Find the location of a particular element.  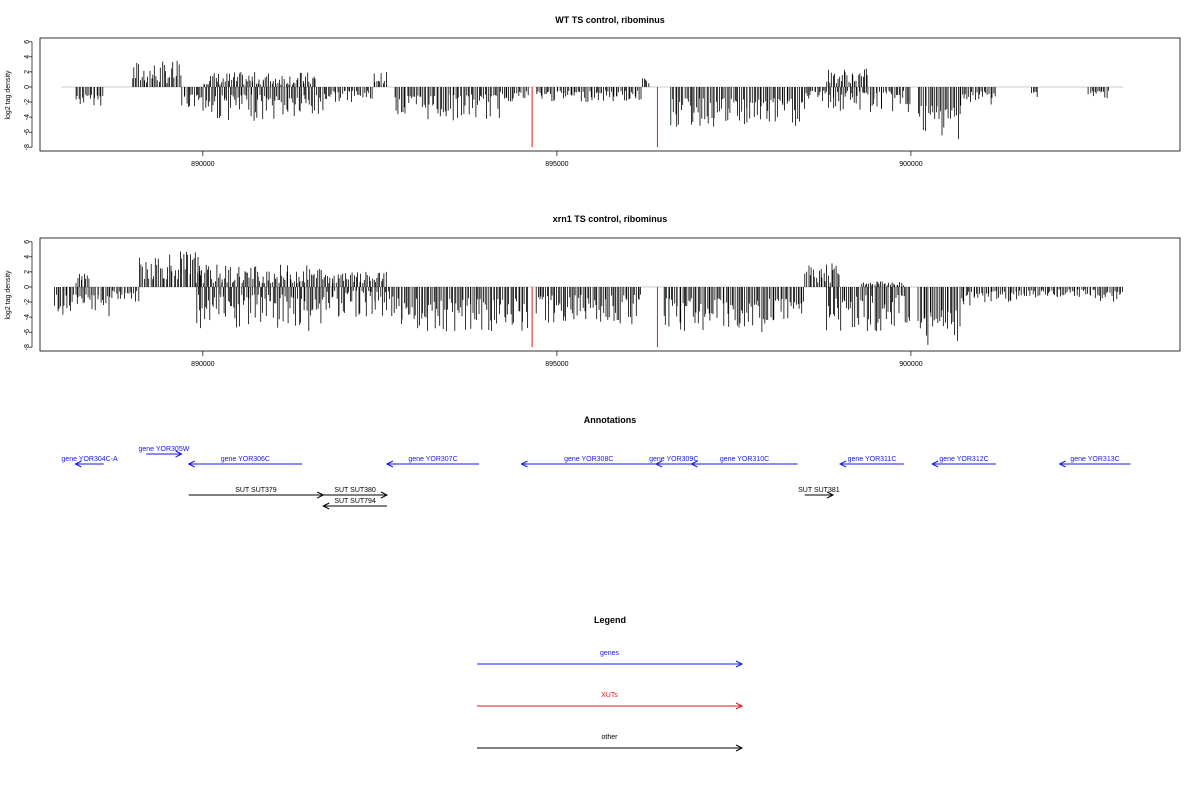

xrn1-plot-frame is located at coordinates (610, 294).